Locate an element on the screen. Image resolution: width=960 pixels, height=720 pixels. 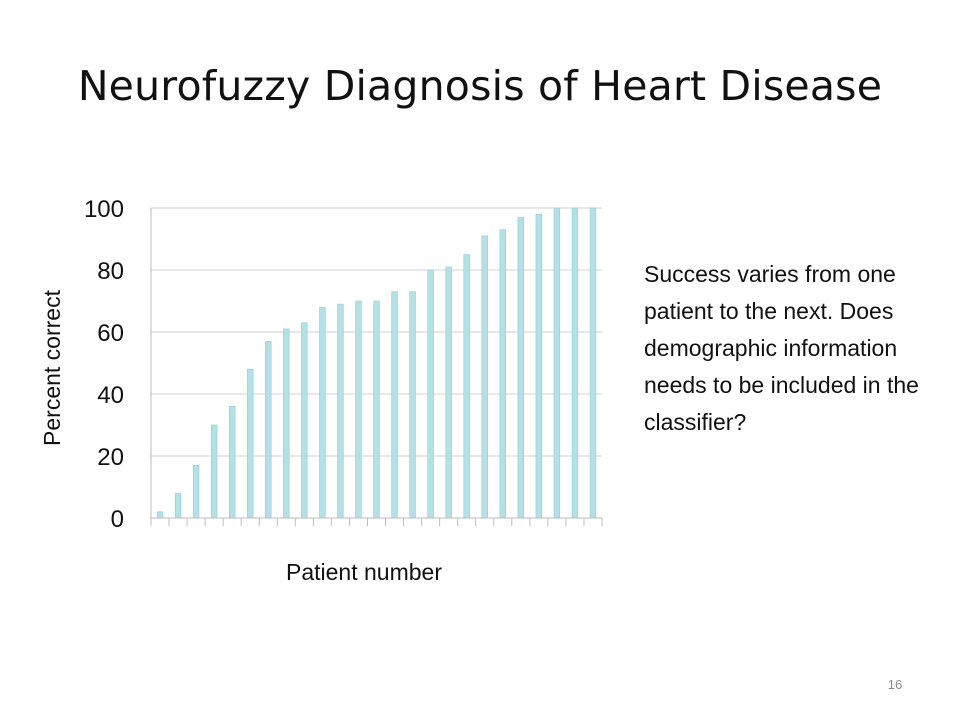
slide-title: Neurofuzzy Diagnosis of Heart Disease is located at coordinates (480, 86).